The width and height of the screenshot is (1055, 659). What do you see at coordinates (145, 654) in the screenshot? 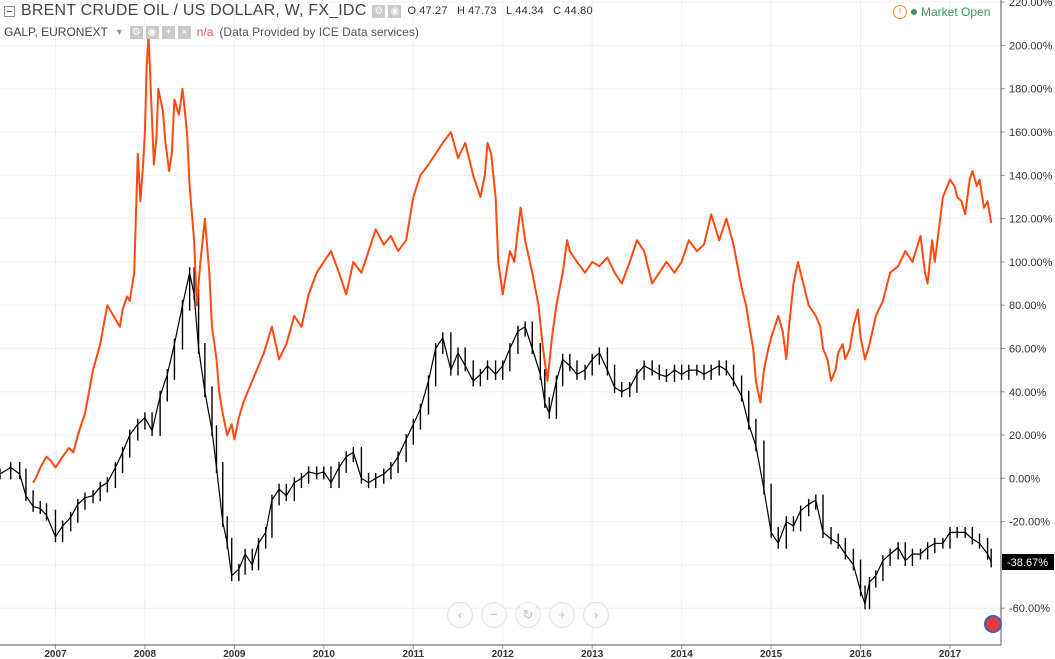
I see `x-tick-label: 2008` at bounding box center [145, 654].